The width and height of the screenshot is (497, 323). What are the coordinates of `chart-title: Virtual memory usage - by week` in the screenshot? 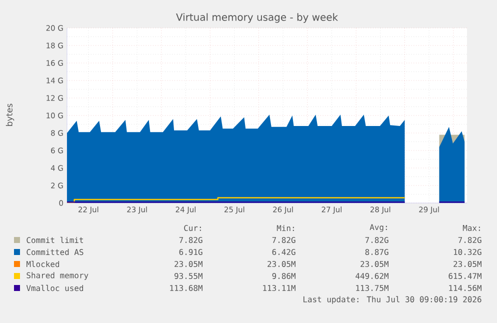 It's located at (257, 18).